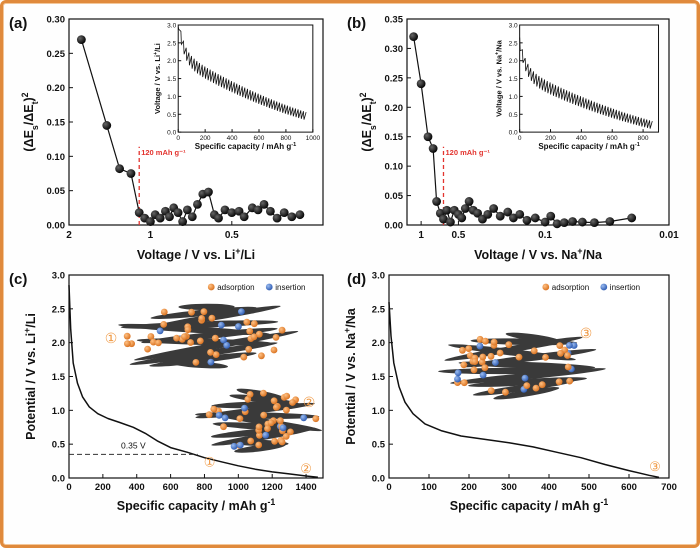 The width and height of the screenshot is (700, 550). I want to click on x-tick-label: 100, so click(429, 487).